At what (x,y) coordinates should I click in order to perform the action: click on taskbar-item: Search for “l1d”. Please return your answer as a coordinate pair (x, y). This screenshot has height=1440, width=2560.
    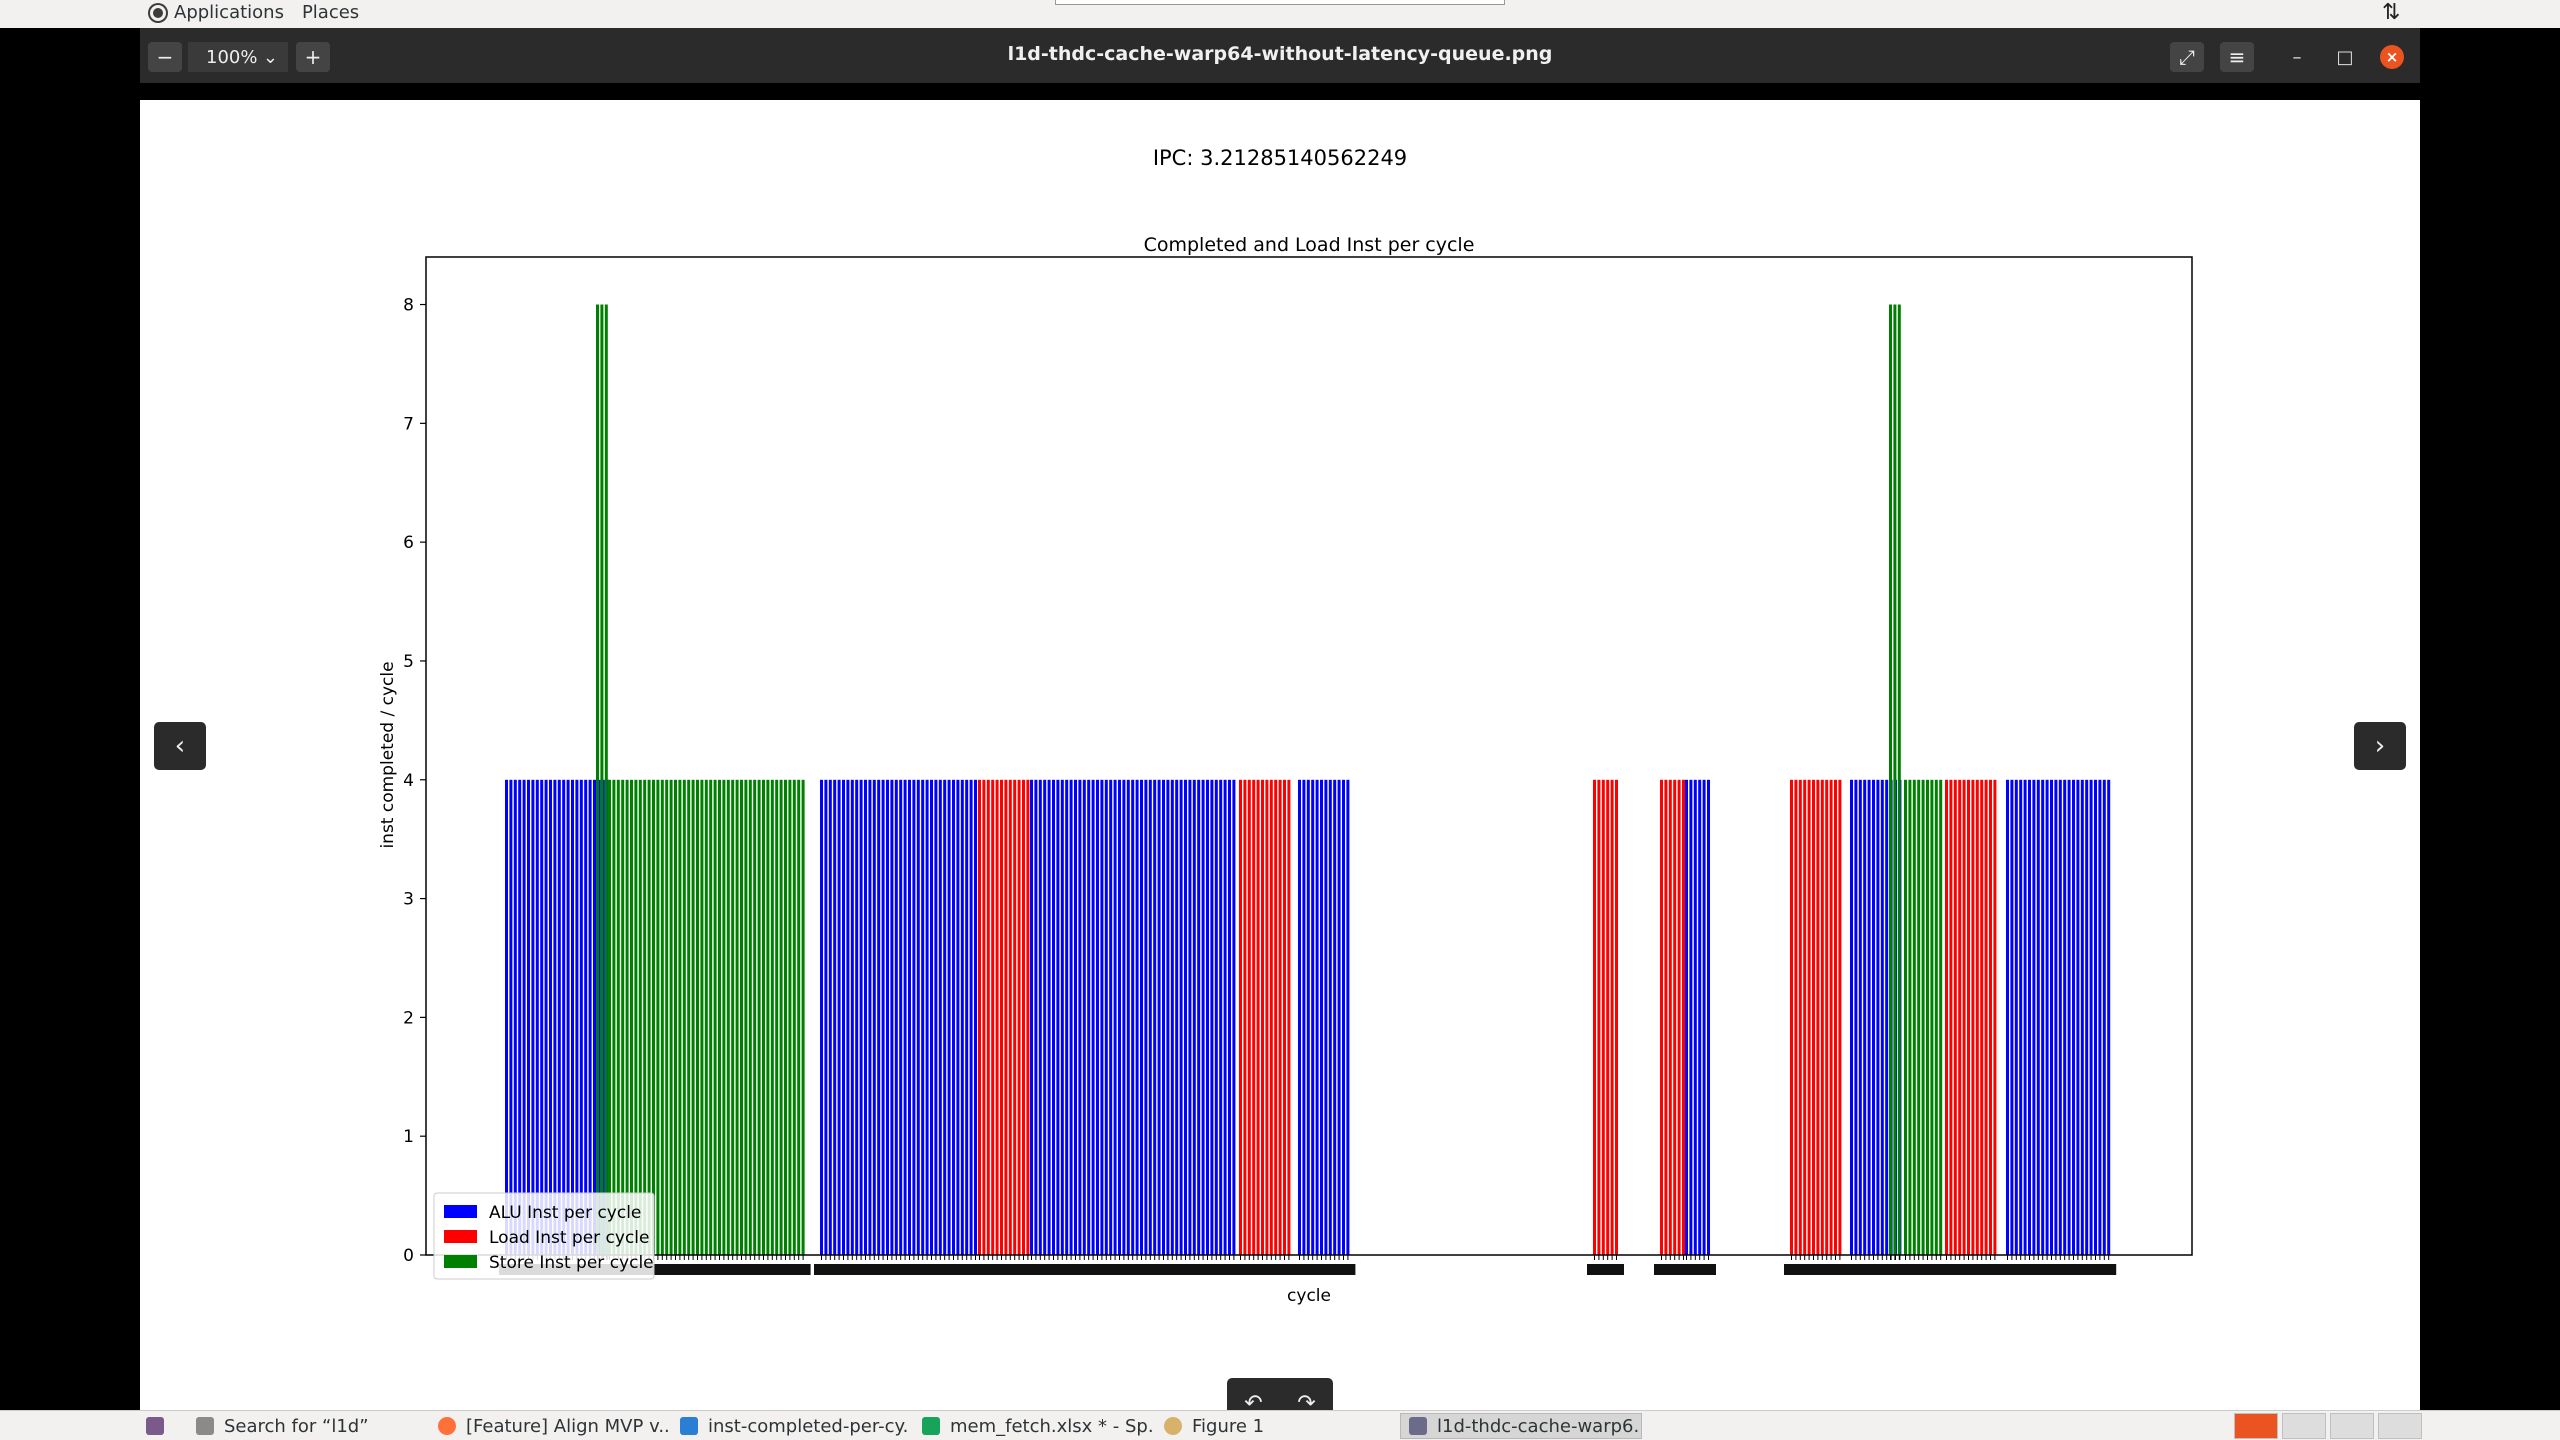
    Looking at the image, I should click on (311, 1426).